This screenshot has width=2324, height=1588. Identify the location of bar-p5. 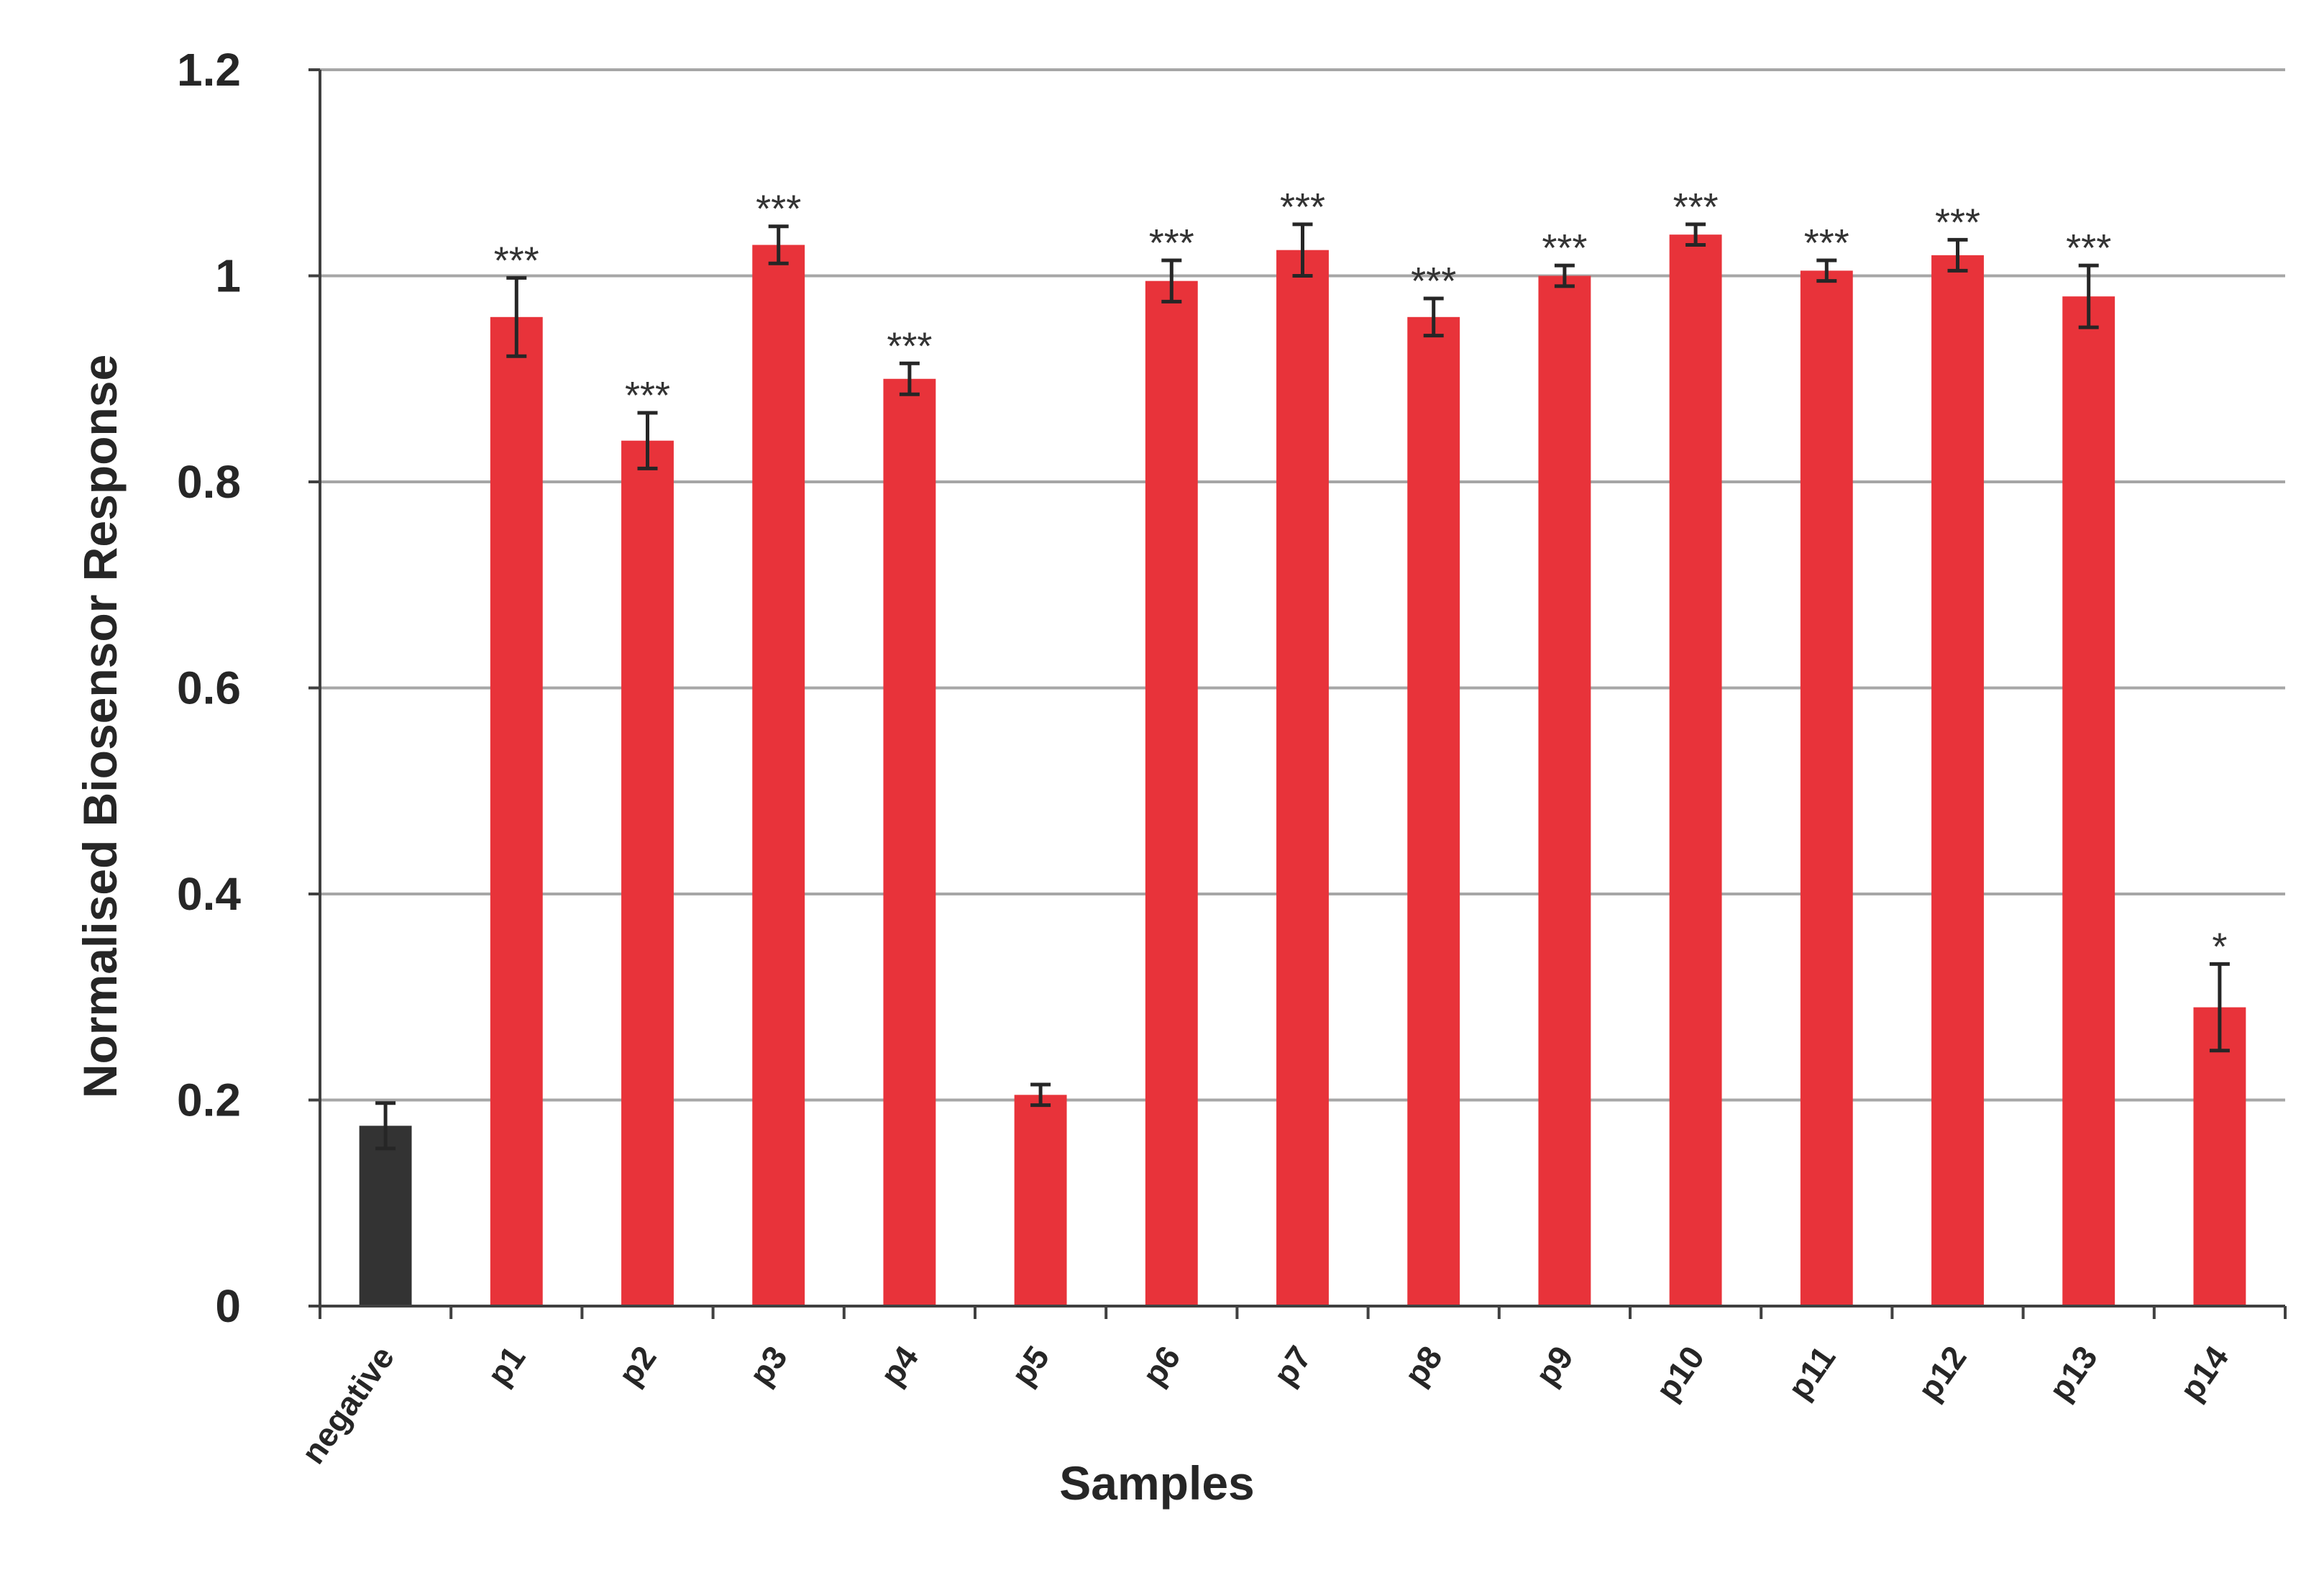
(1040, 1200).